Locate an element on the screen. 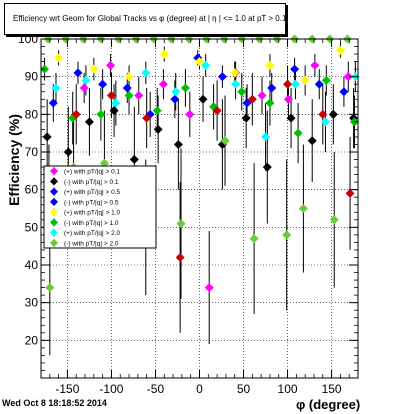  legend-label: (-) with pT/|q| > 0.5 is located at coordinates (91, 202).